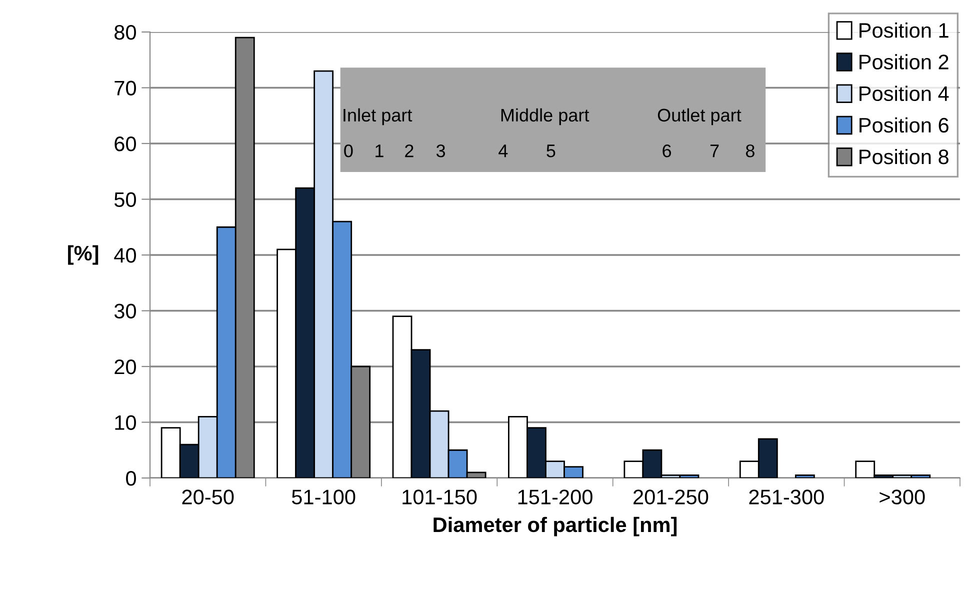 The height and width of the screenshot is (591, 971). What do you see at coordinates (441, 151) in the screenshot?
I see `annotation: 3` at bounding box center [441, 151].